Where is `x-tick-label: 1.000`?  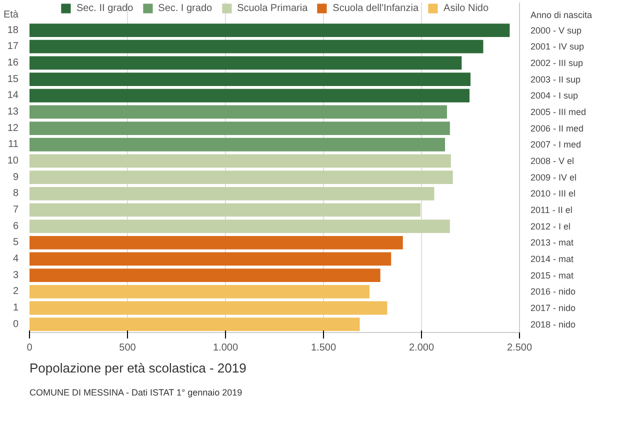
x-tick-label: 1.000 is located at coordinates (225, 348).